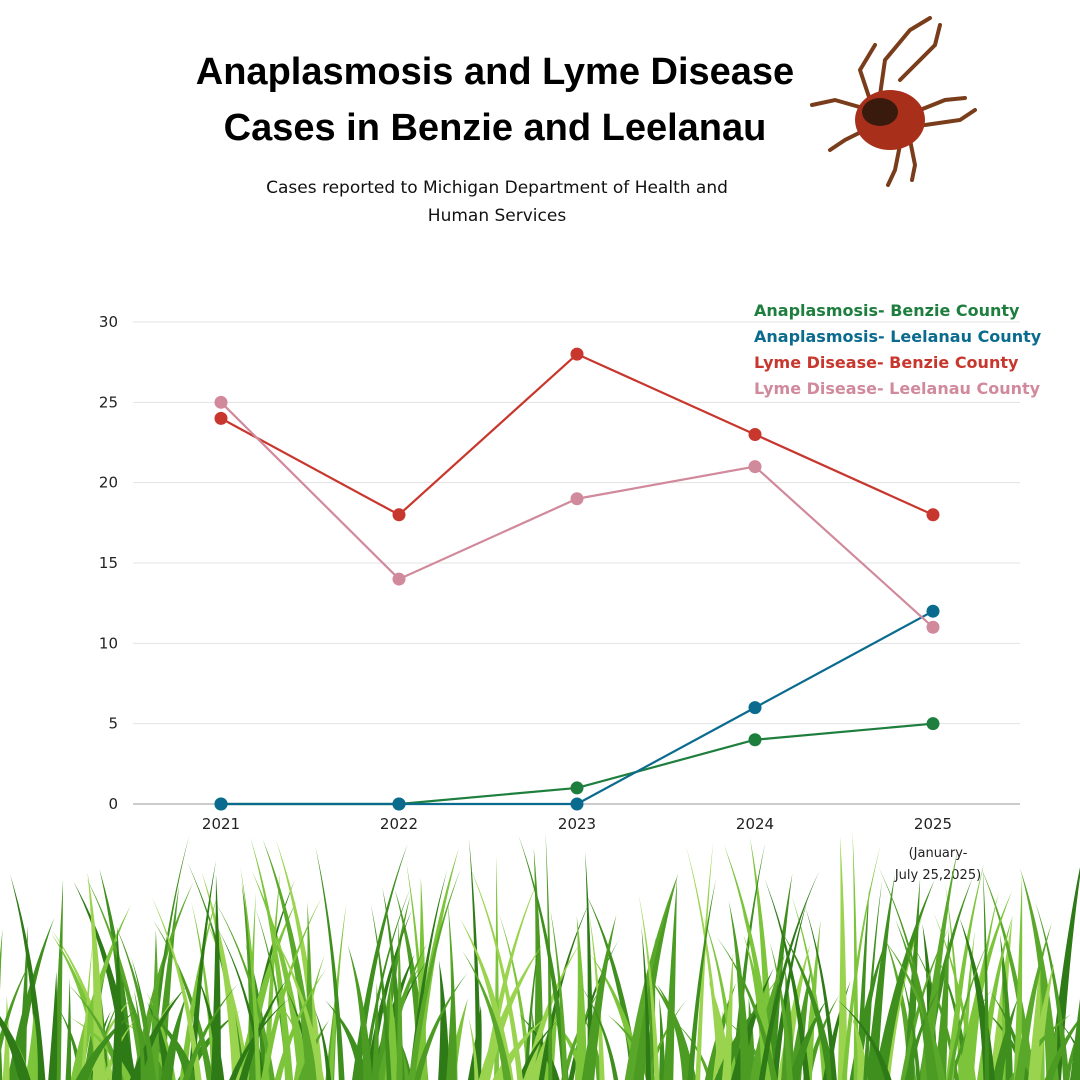  Describe the element at coordinates (108, 563) in the screenshot. I see `y-tick-label: 15` at that location.